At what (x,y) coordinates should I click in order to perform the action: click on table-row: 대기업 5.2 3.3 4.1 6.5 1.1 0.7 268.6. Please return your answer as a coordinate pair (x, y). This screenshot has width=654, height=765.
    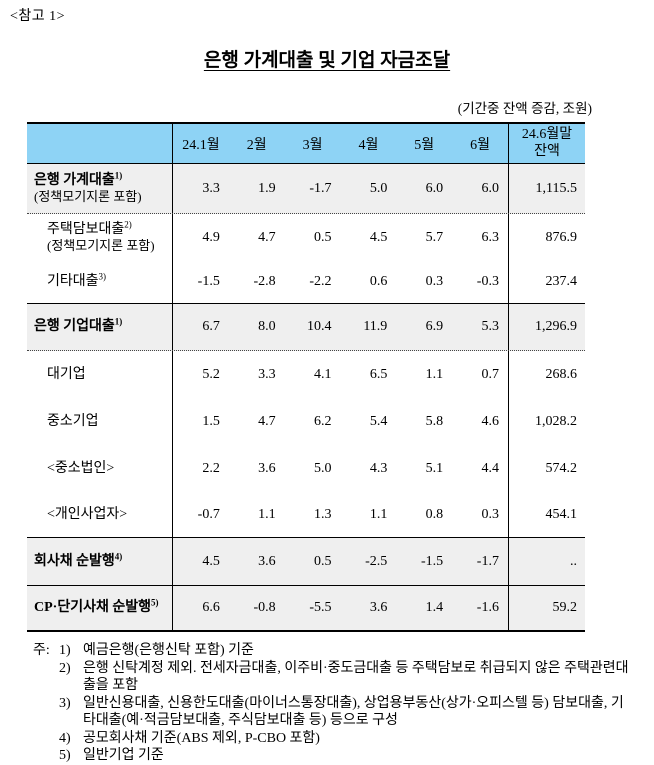
    Looking at the image, I should click on (306, 374).